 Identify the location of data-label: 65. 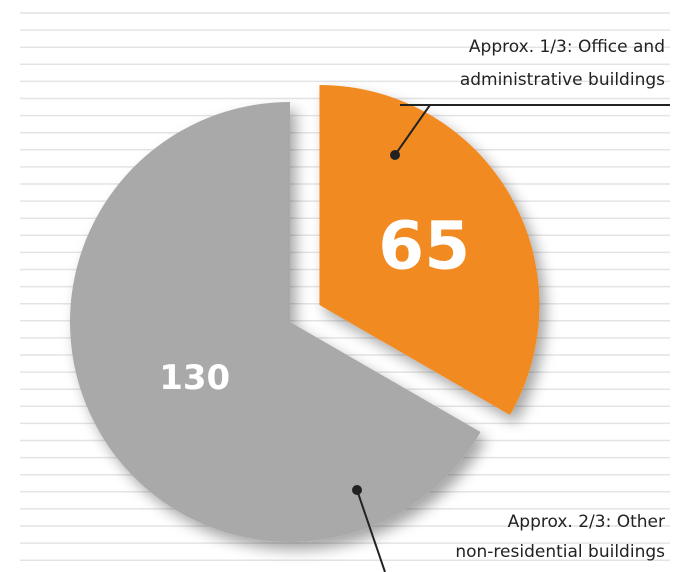
(424, 245).